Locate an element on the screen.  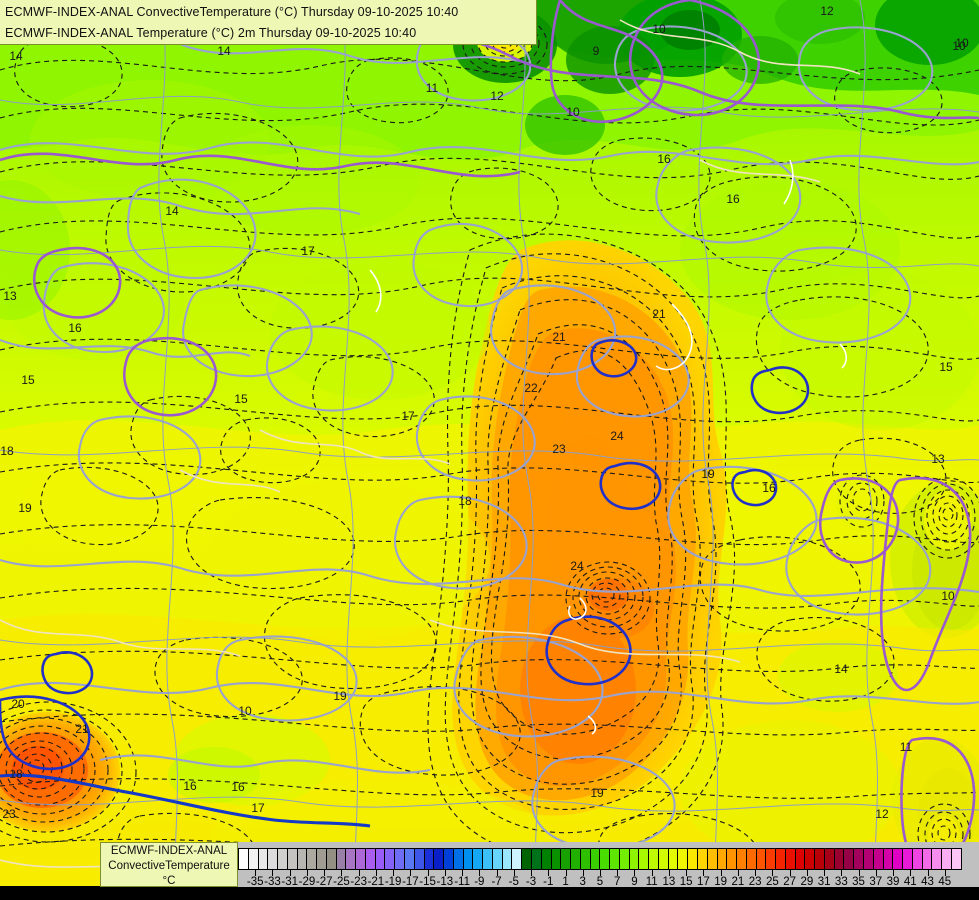
color-scale-tick-label: 13 is located at coordinates (669, 882).